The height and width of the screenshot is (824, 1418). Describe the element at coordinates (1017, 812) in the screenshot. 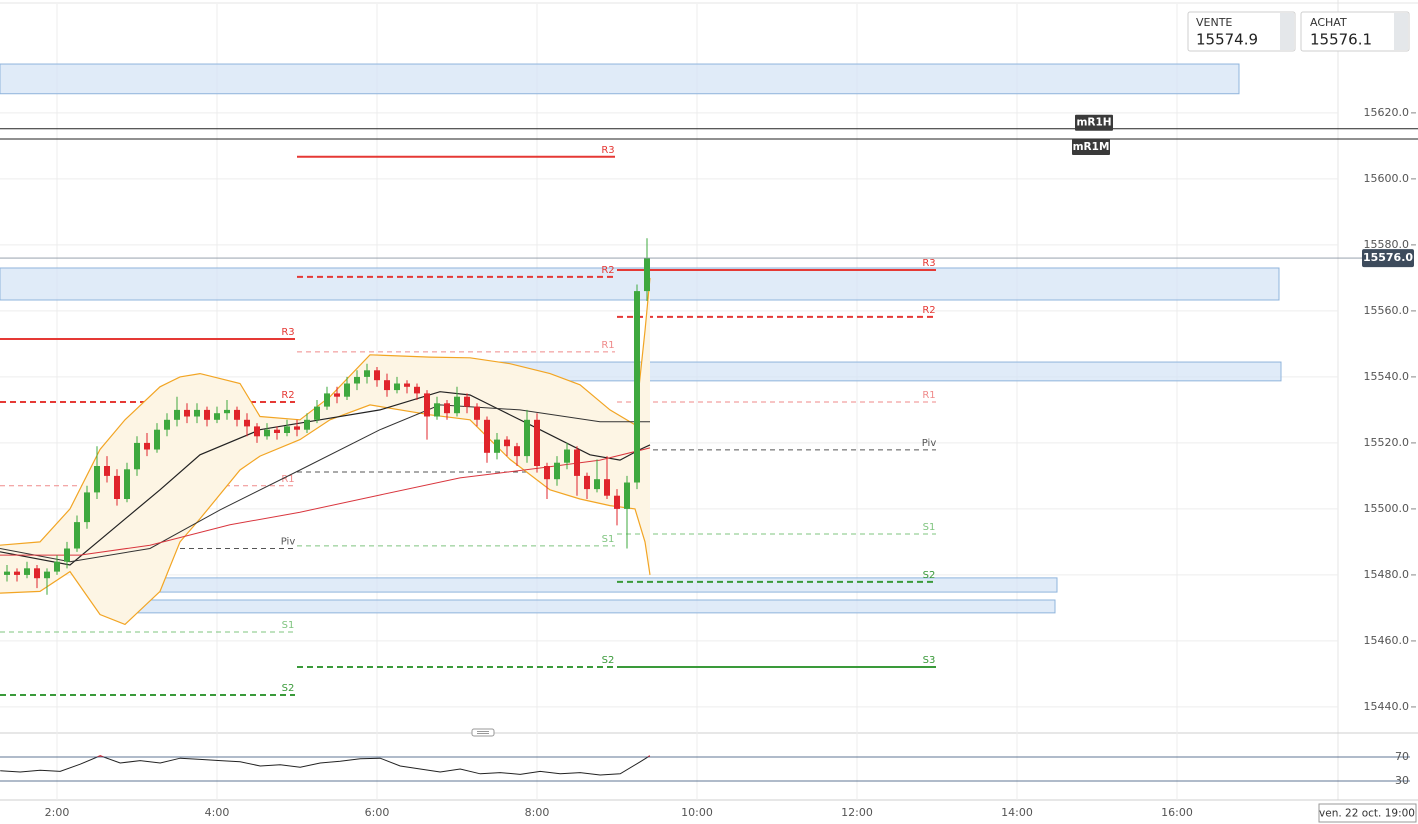

I see `x-tick-label: 14:00` at that location.